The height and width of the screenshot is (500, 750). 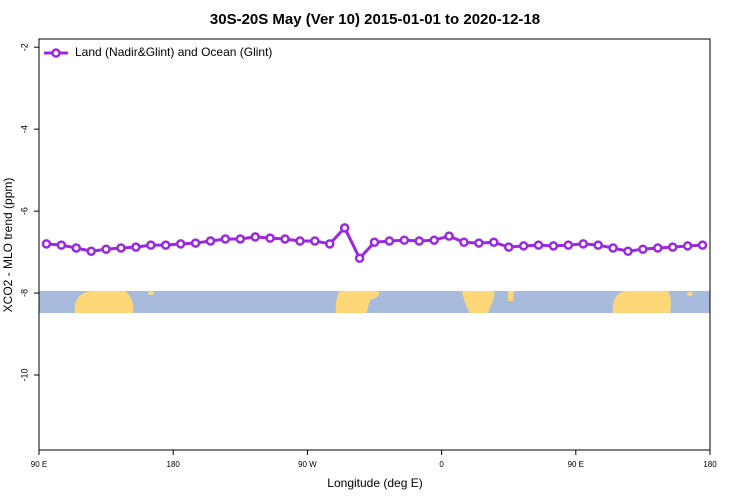 I want to click on x-axis-label: Longitude (deg E), so click(x=374, y=483).